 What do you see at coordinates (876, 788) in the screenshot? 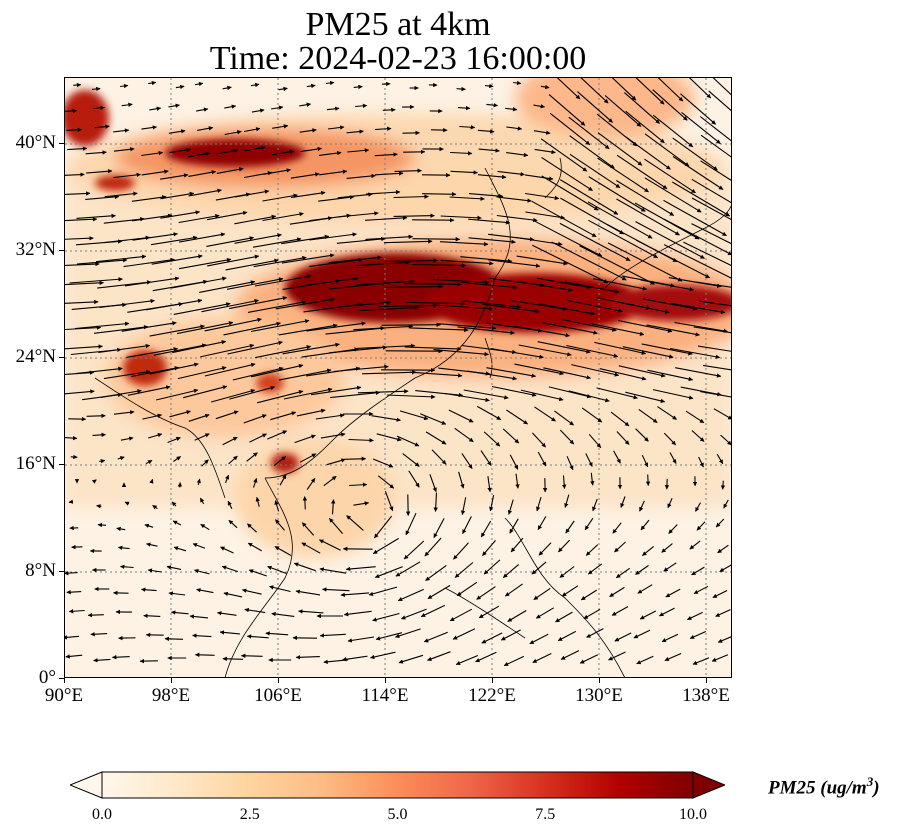
I see `colorbar-title-end: )` at bounding box center [876, 788].